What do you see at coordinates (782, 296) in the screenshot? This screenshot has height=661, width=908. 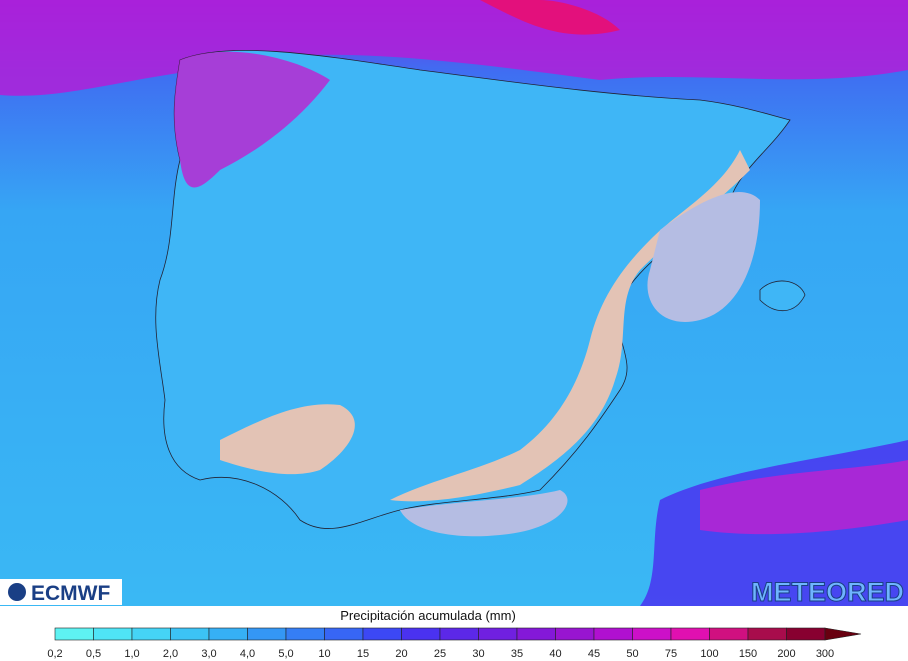 I see `balearic-islands` at bounding box center [782, 296].